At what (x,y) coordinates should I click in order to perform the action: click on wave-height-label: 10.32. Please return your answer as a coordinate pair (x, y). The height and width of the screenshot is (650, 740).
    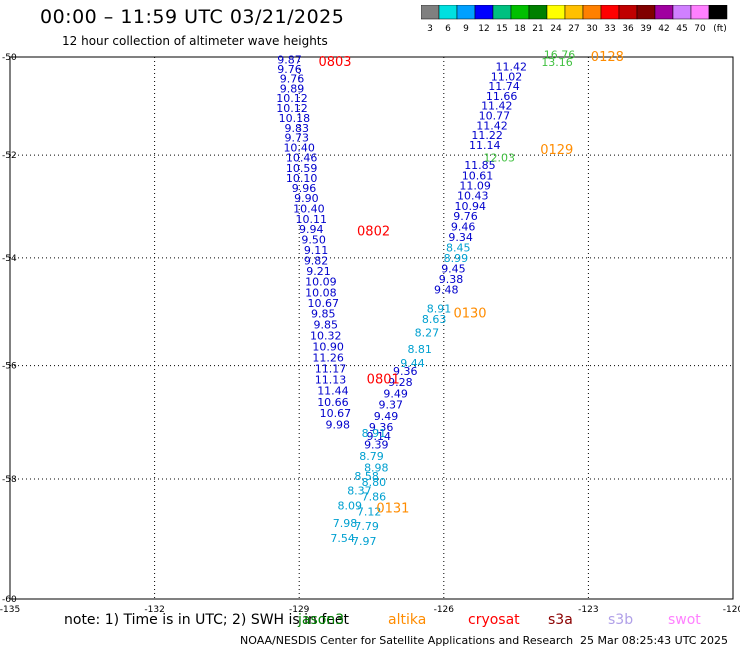
    Looking at the image, I should click on (326, 335).